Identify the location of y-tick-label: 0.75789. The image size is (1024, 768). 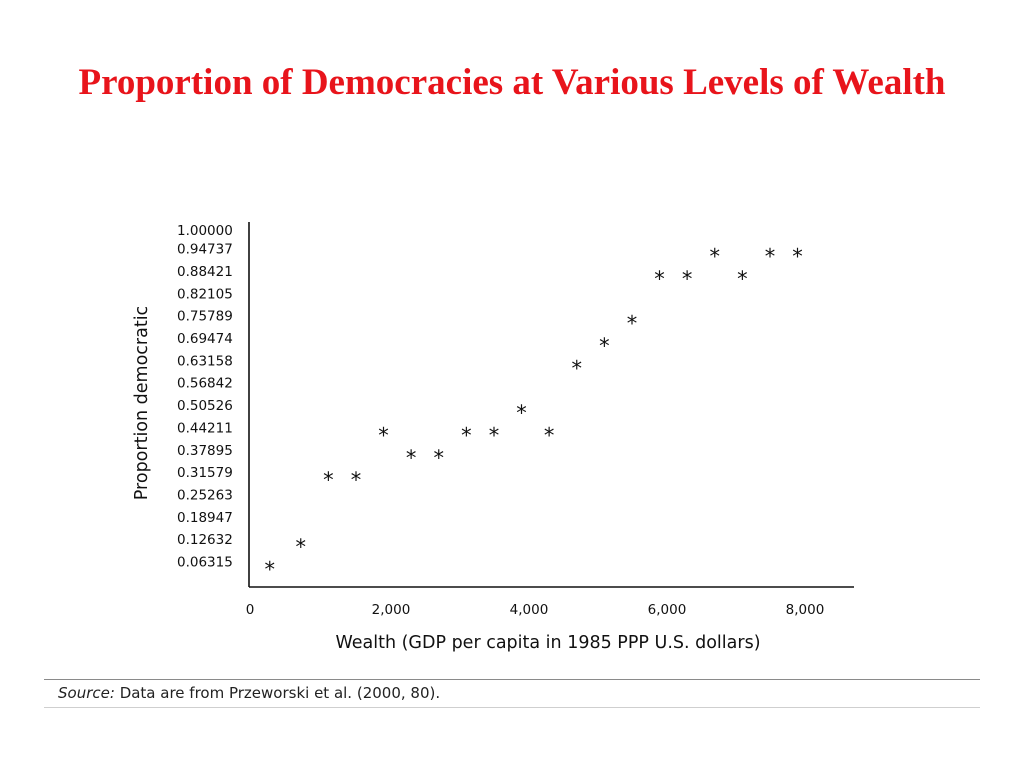
(205, 317).